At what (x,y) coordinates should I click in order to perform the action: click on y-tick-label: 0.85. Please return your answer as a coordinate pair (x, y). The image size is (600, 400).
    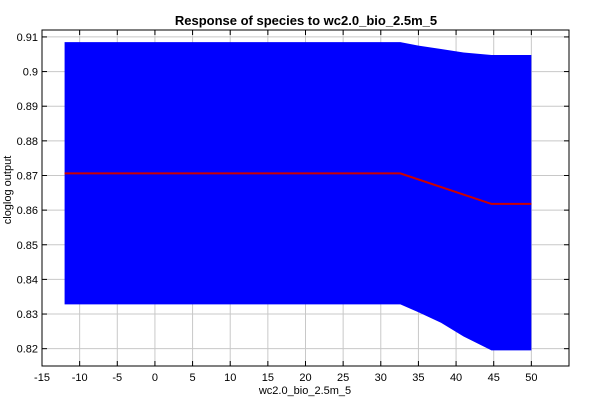
    Looking at the image, I should click on (27, 246).